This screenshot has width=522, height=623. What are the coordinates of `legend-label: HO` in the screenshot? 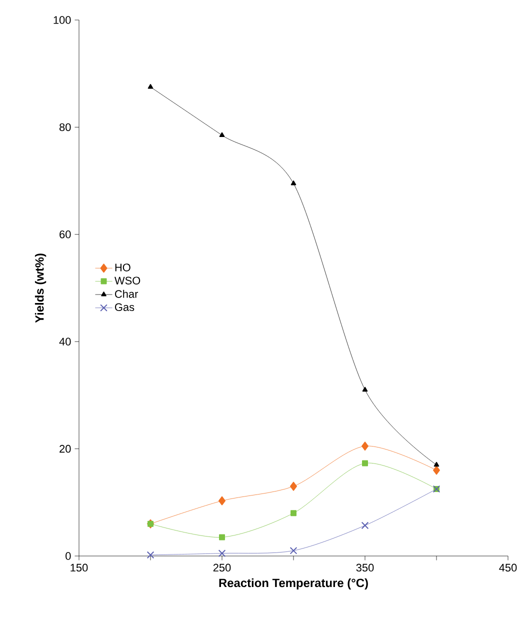 It's located at (122, 268).